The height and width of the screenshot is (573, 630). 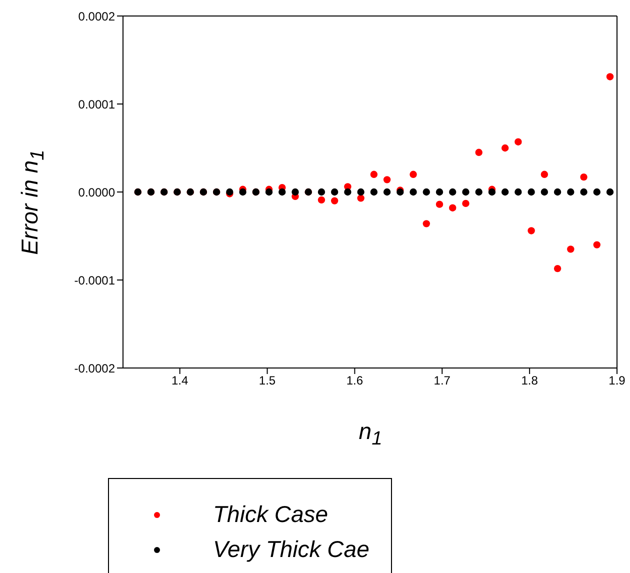 I want to click on x-tick-label: 1.4, so click(x=179, y=381).